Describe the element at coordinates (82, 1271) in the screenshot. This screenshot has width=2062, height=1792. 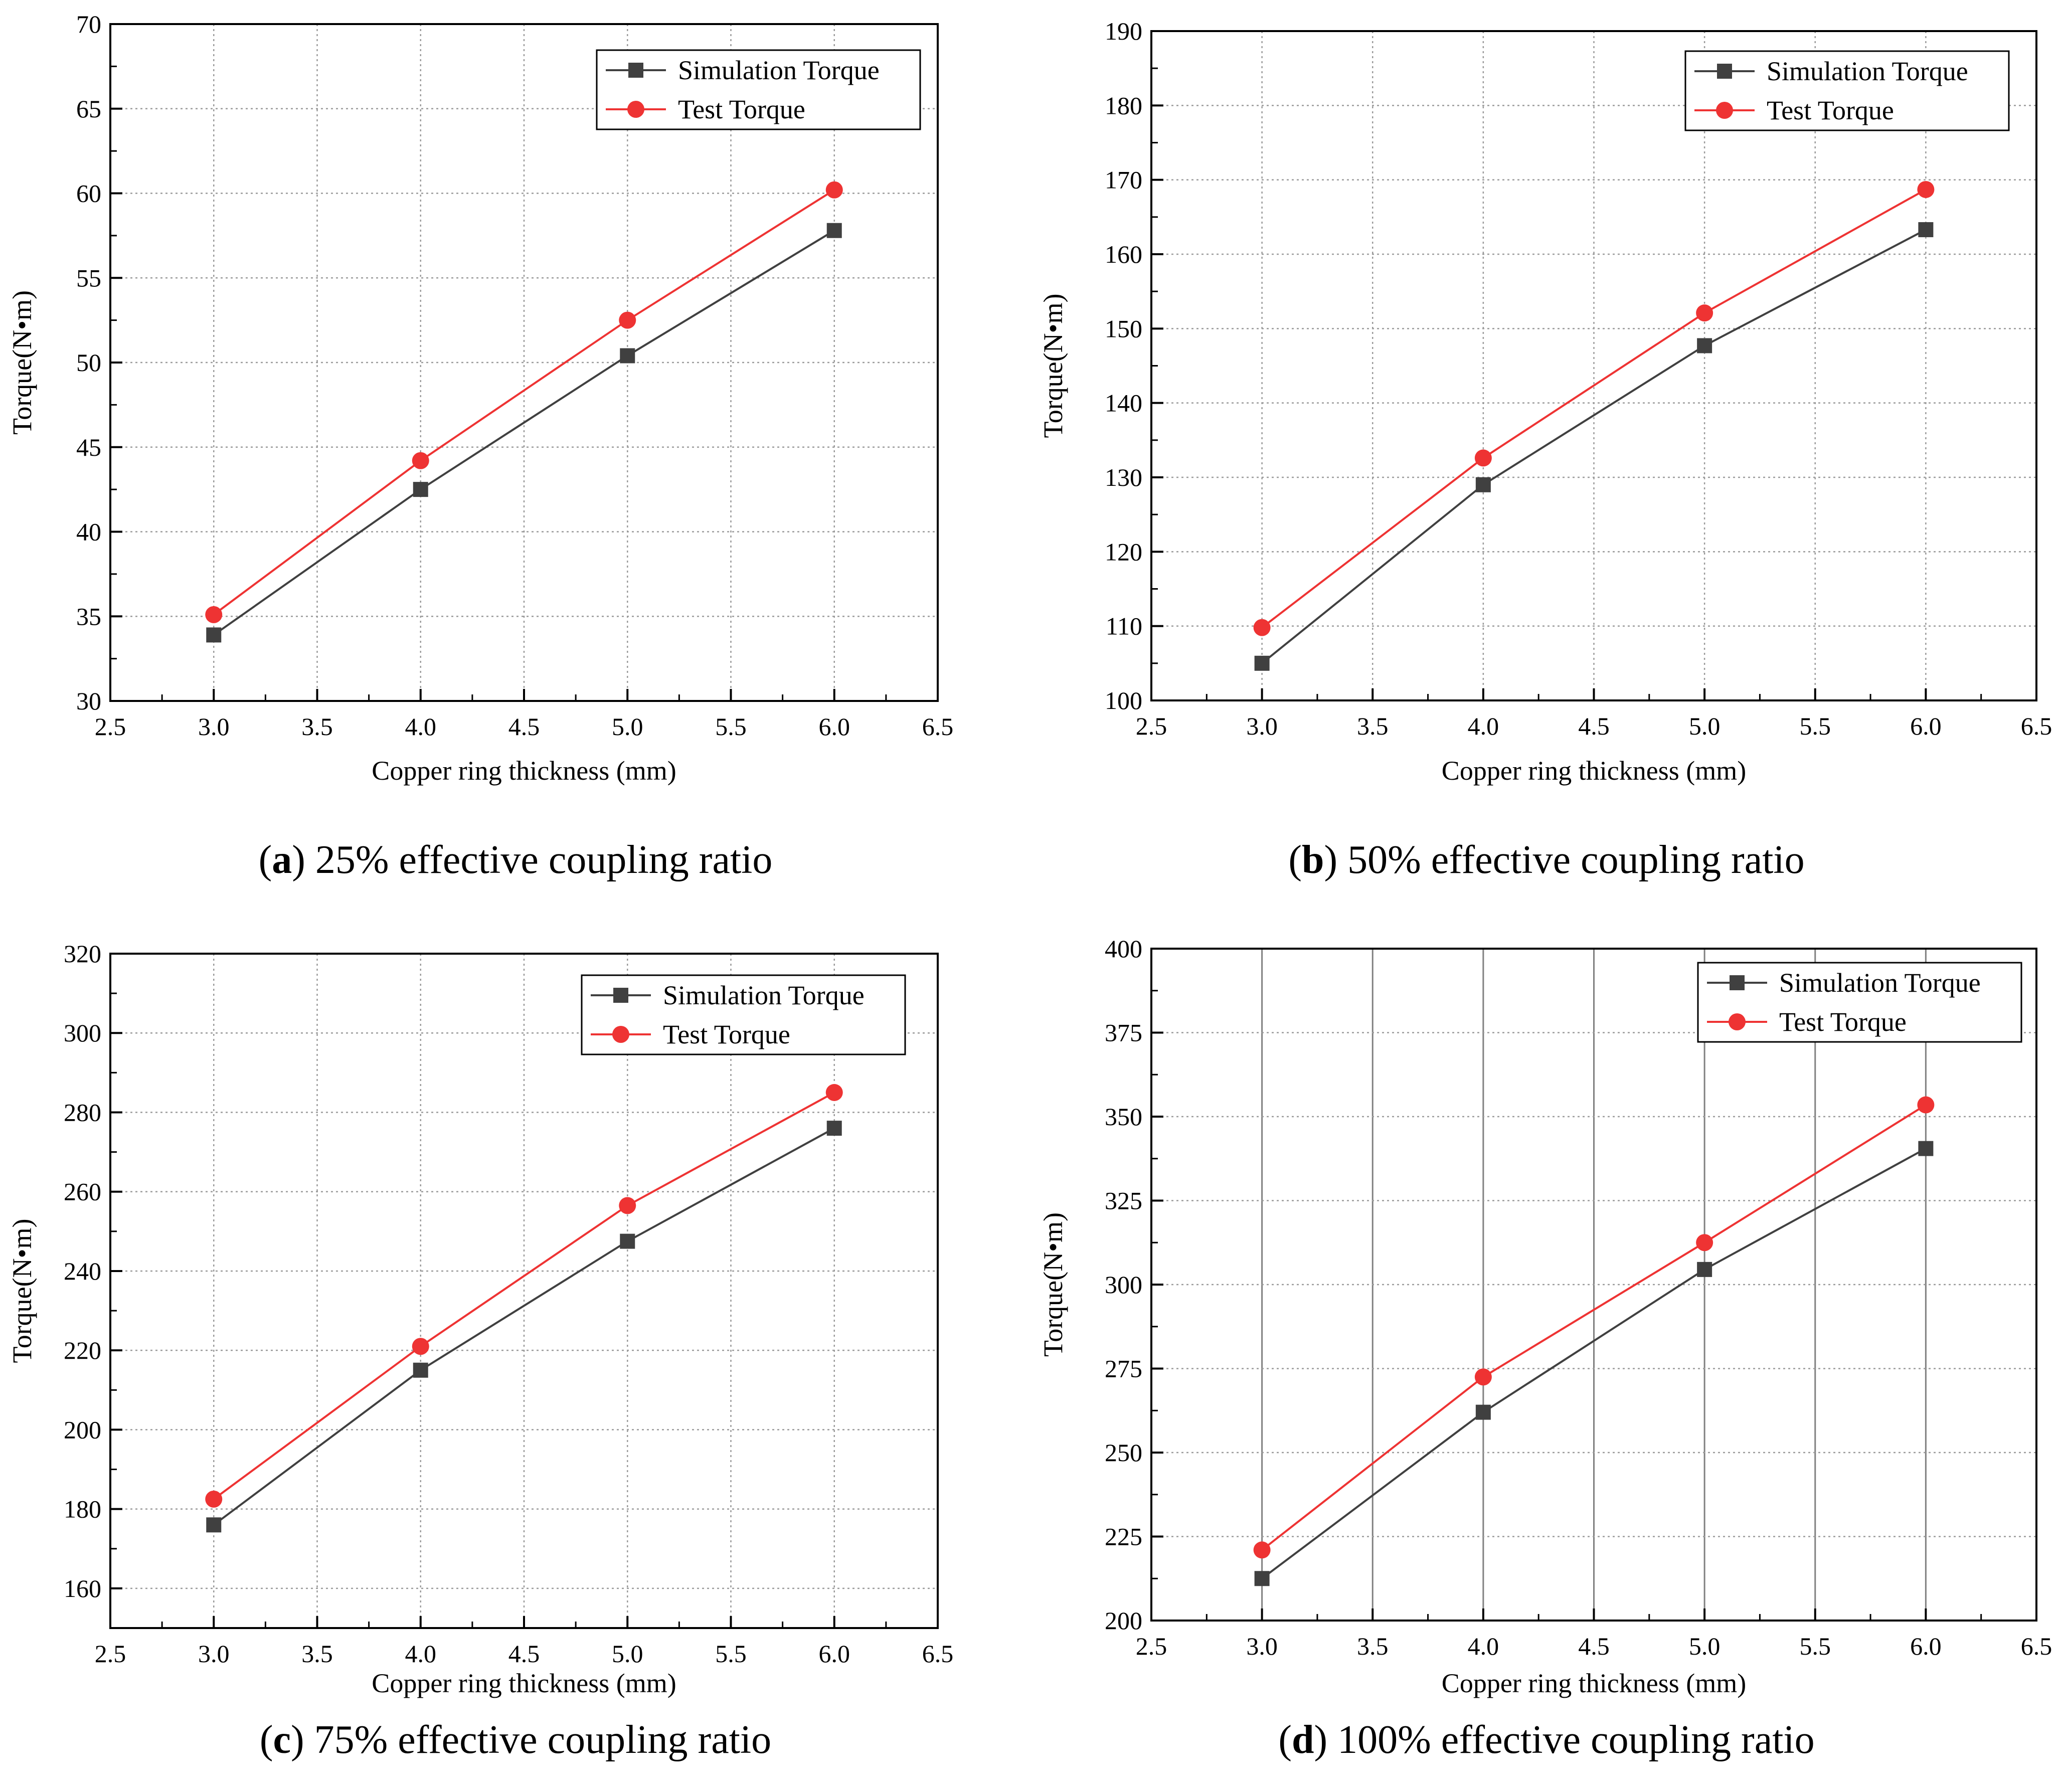
I see `y-tick-label: 240` at that location.